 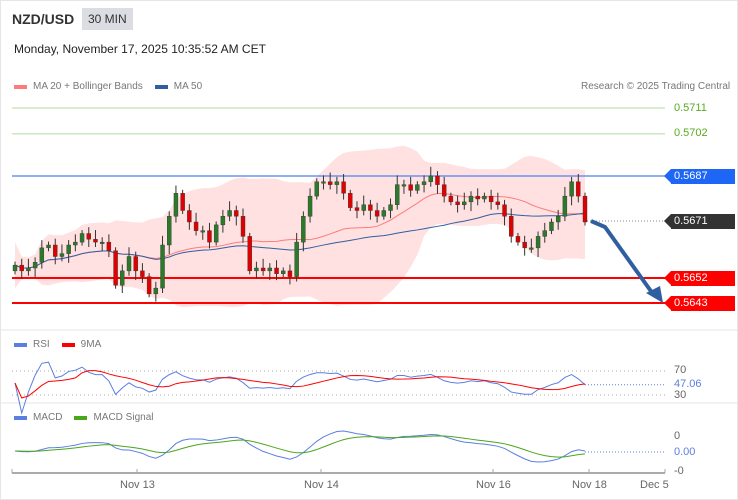 I want to click on support1-tag: 0.5652, so click(x=699, y=278).